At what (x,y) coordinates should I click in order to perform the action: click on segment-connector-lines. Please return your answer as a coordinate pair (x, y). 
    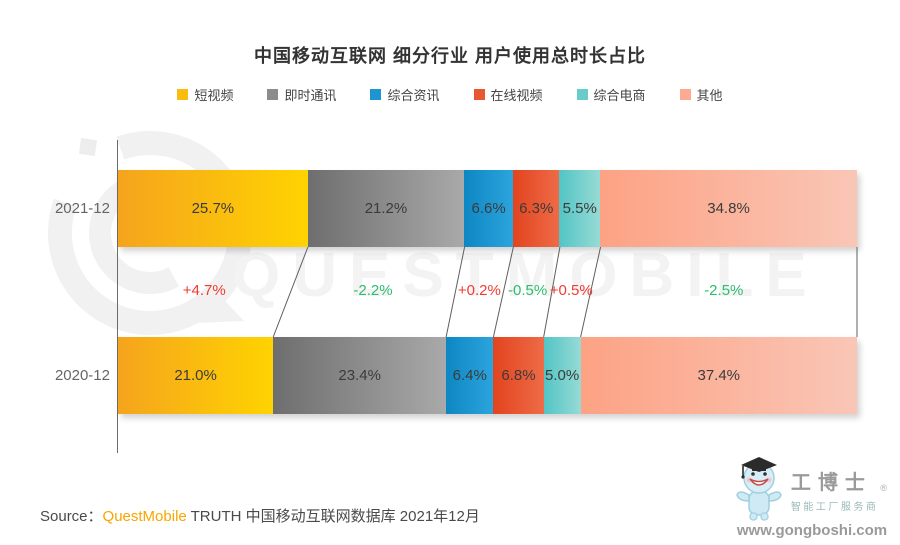
    Looking at the image, I should click on (565, 292).